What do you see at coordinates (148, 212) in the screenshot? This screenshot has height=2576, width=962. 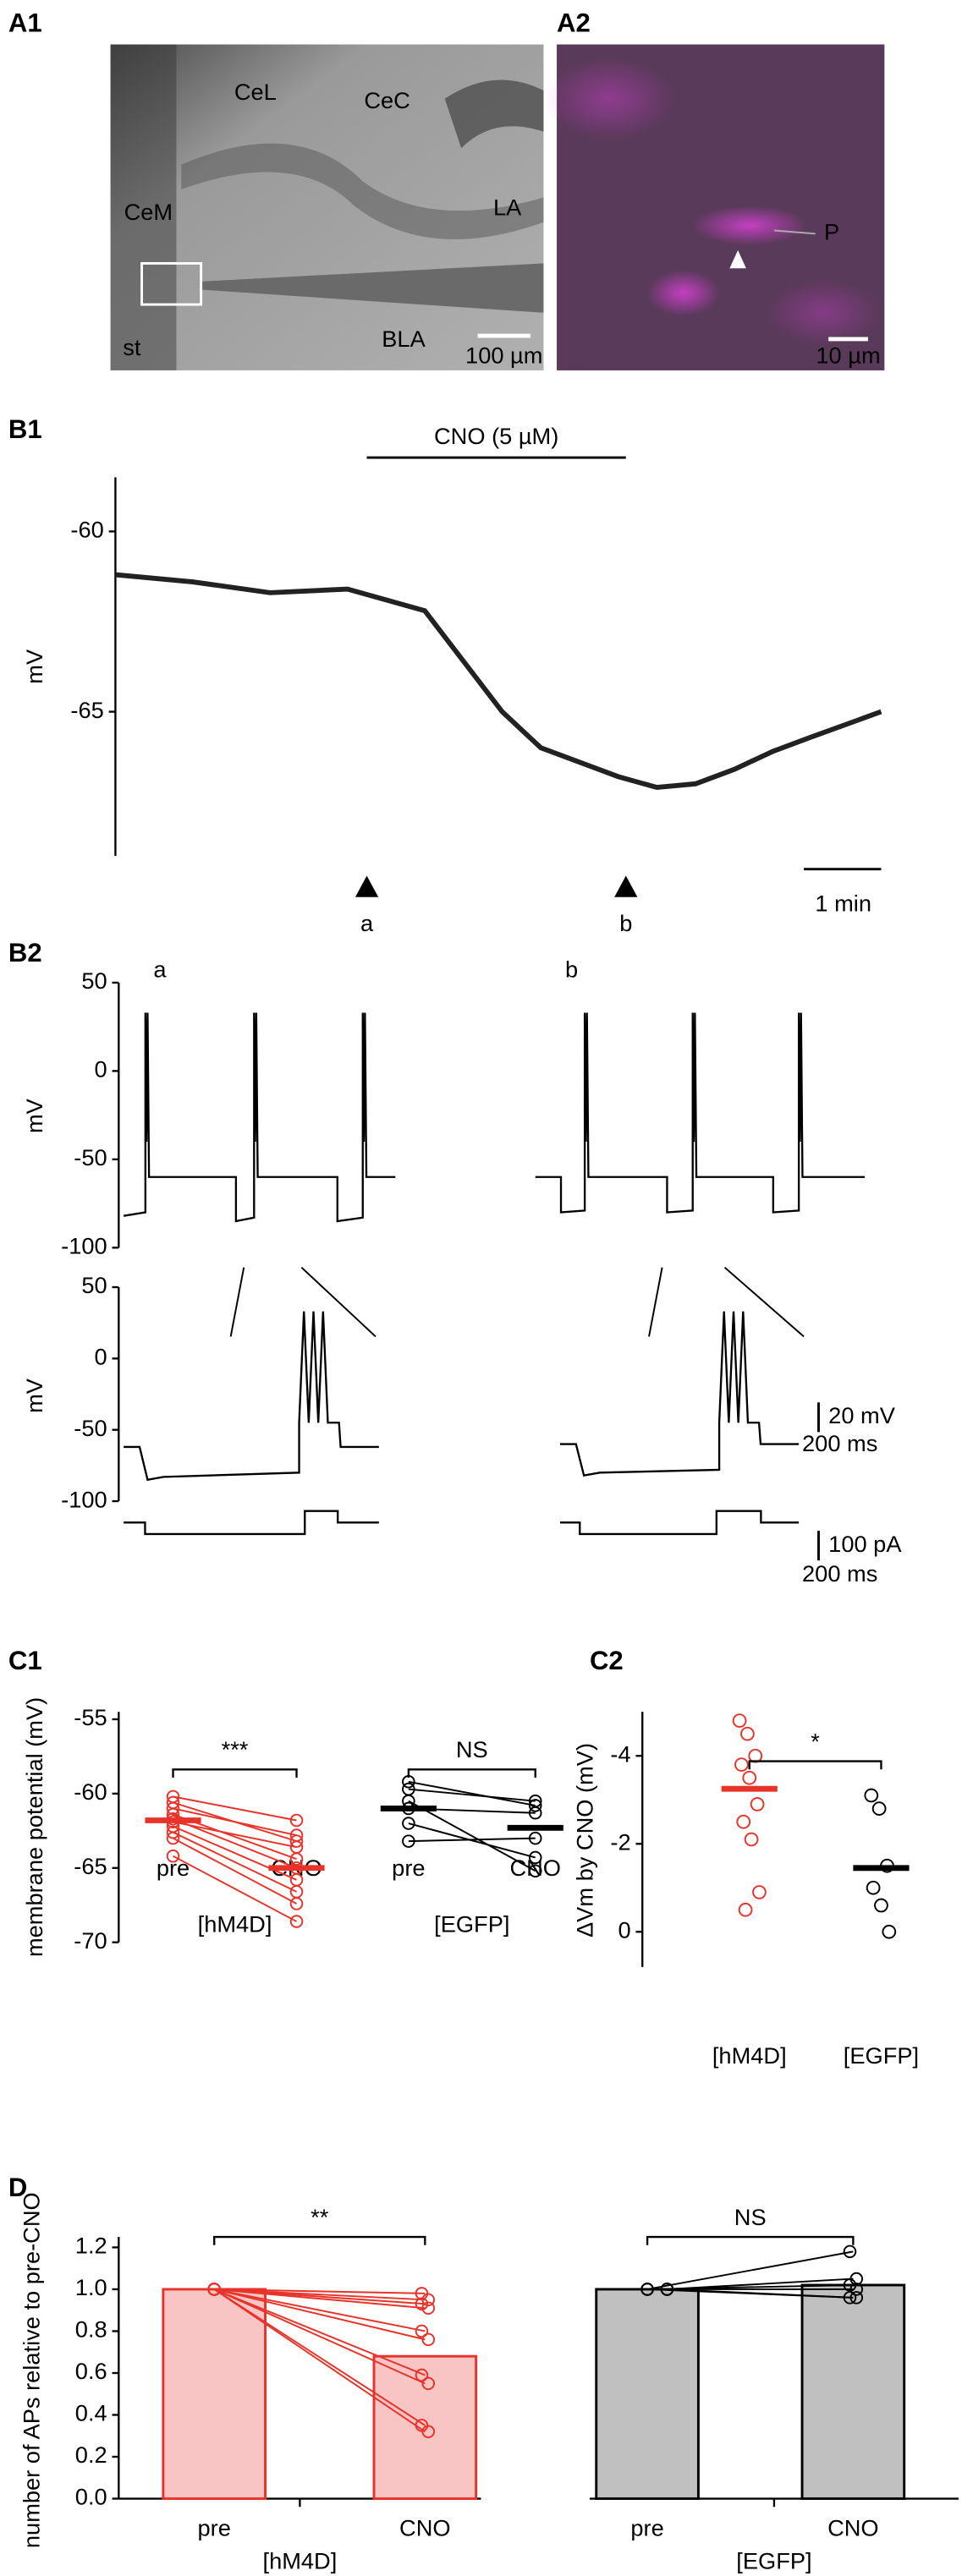 I see `image-annotation: CeM` at bounding box center [148, 212].